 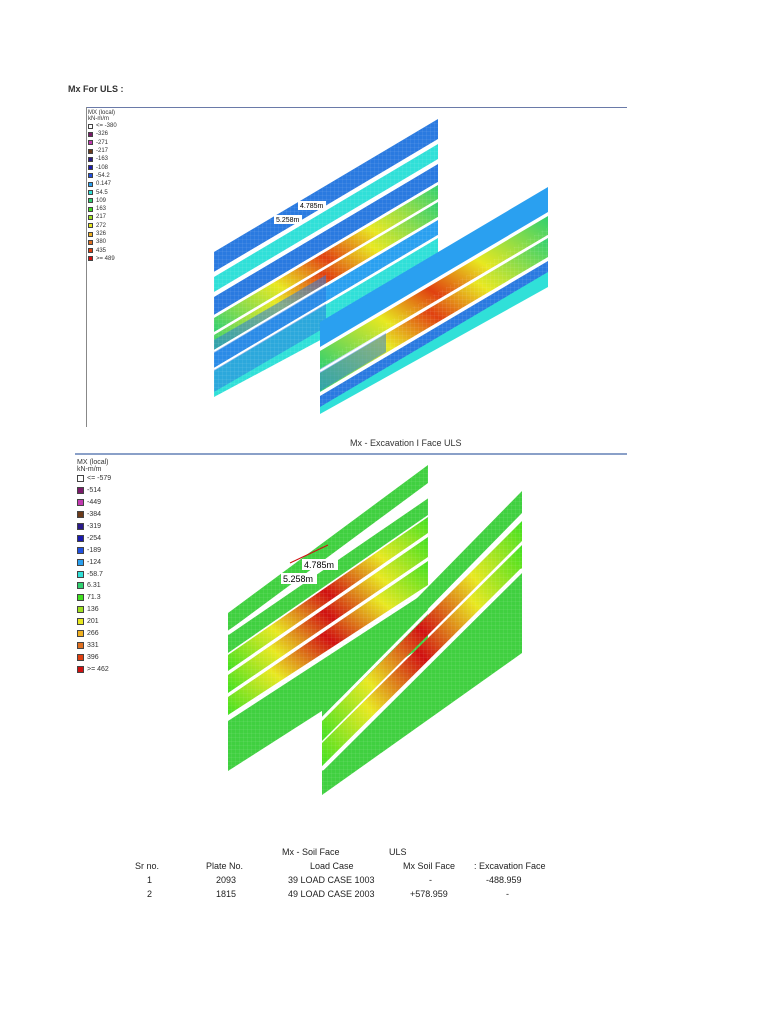 I want to click on legend-label: >= 489, so click(x=105, y=258).